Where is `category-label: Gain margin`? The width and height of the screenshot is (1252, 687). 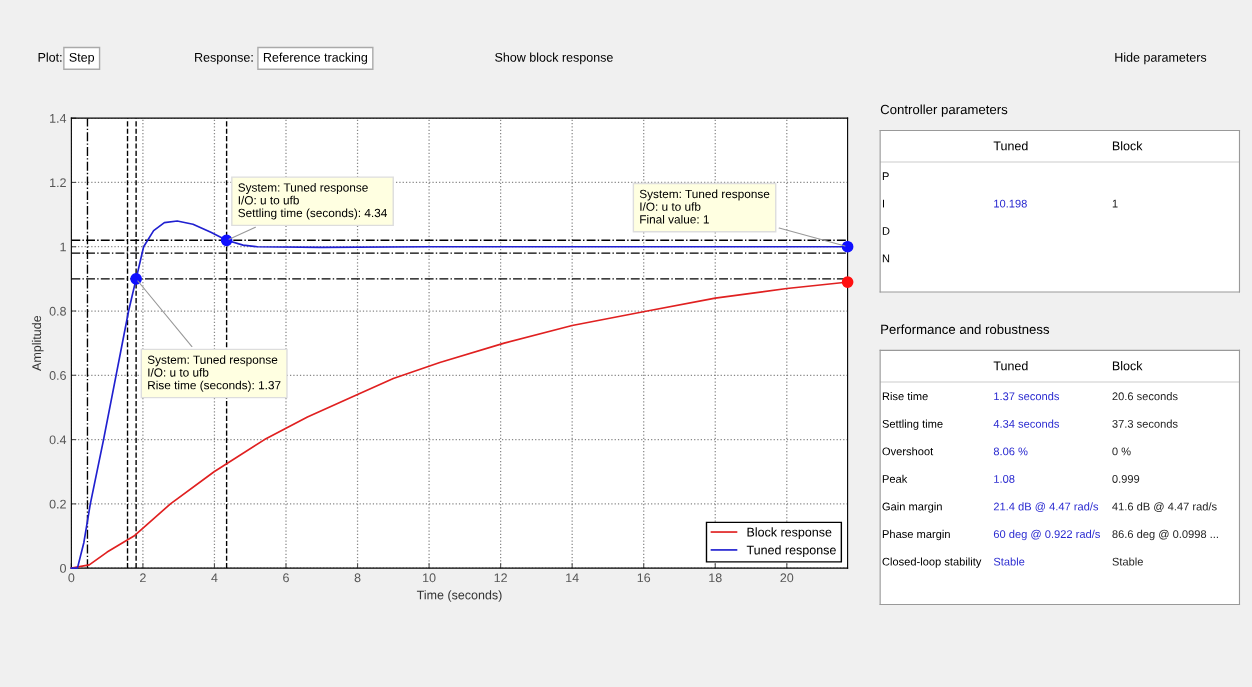 category-label: Gain margin is located at coordinates (912, 507).